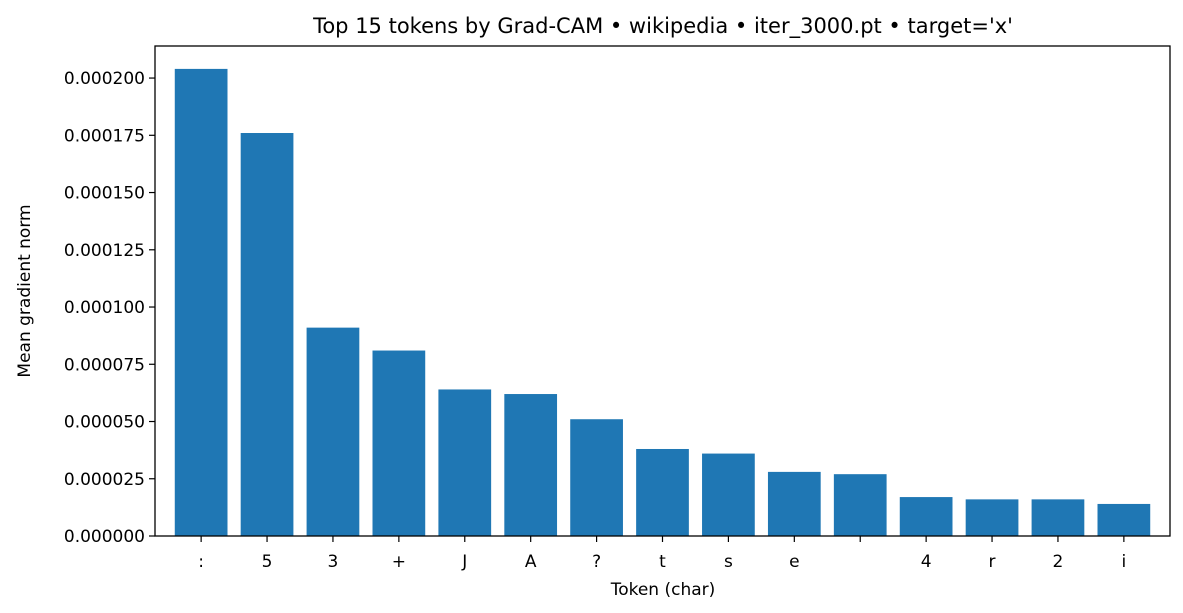 This screenshot has height=613, width=1183. Describe the element at coordinates (104, 480) in the screenshot. I see `y-tick-label: 0.000025` at that location.